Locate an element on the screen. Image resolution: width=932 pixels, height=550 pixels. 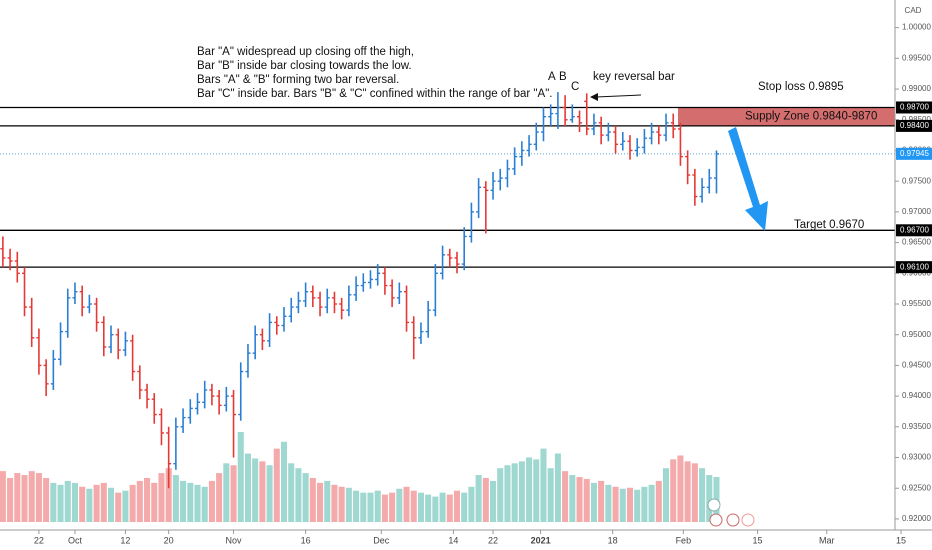
y-tick-label: 0.93000 is located at coordinates (916, 457).